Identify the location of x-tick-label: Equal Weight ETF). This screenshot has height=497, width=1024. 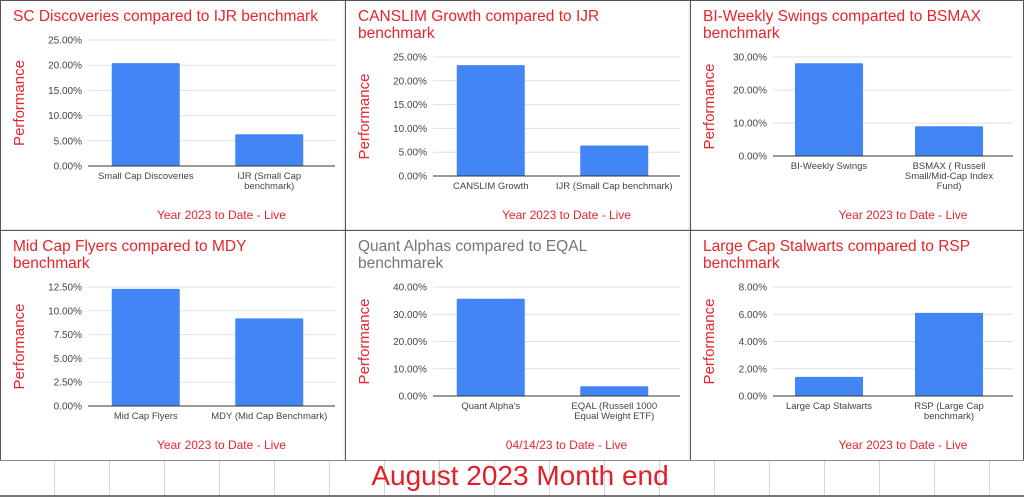
(614, 416).